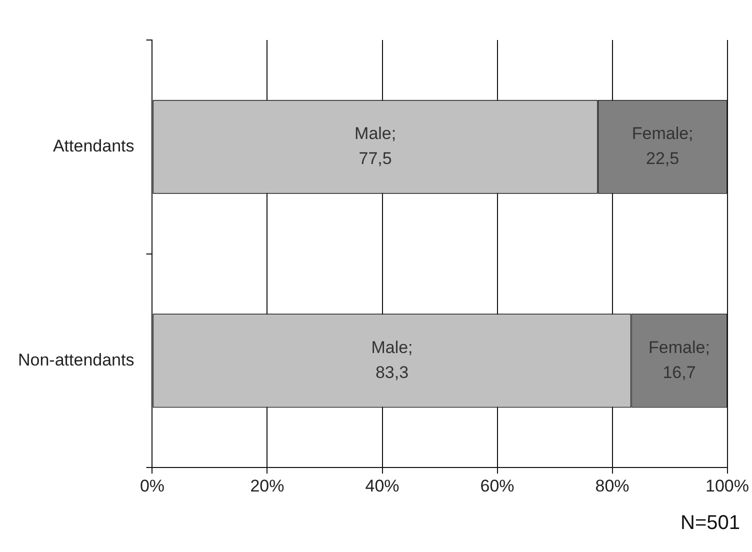  What do you see at coordinates (76, 360) in the screenshot?
I see `y-tick-label: Non-attendants` at bounding box center [76, 360].